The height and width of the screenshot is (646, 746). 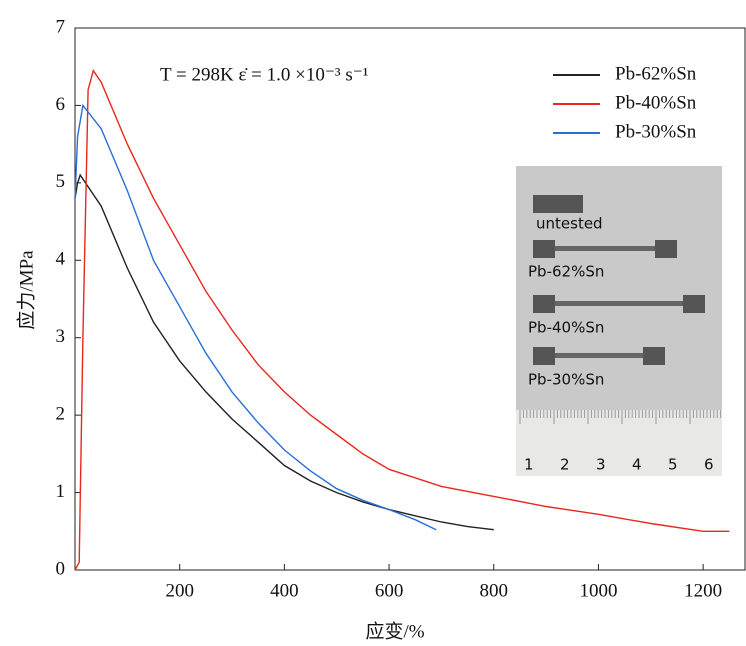 I want to click on x-tick-label: 200, so click(x=179, y=590).